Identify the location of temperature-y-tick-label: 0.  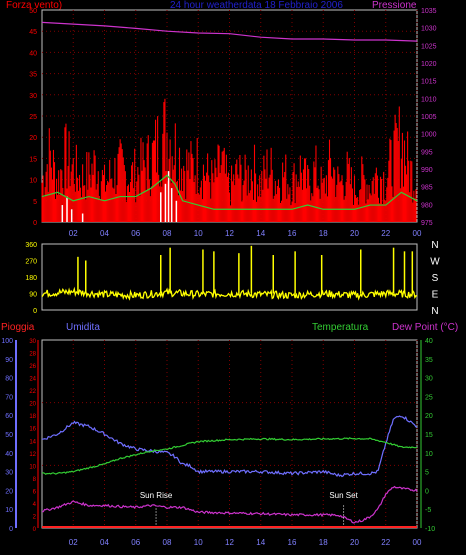
(427, 491).